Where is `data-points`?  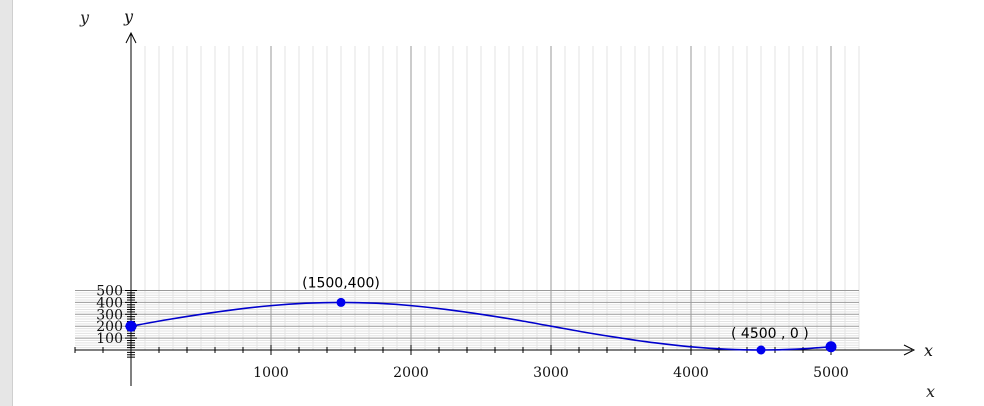
data-points is located at coordinates (481, 326).